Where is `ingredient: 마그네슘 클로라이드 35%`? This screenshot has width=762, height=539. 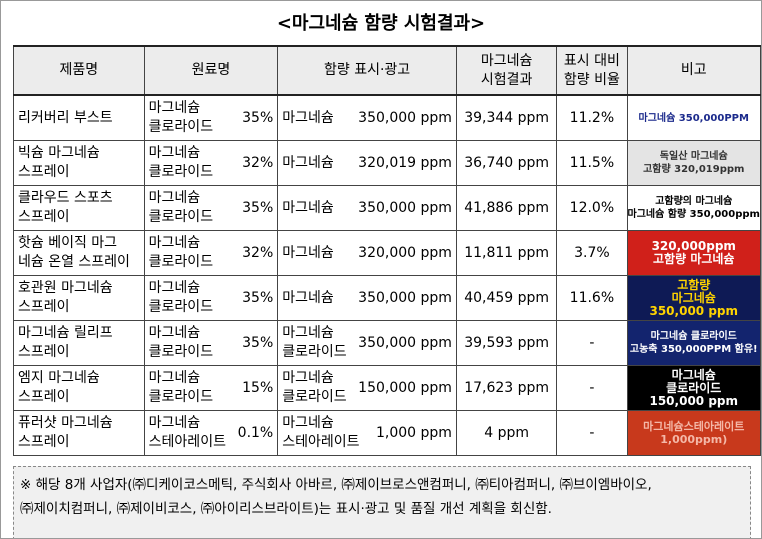
ingredient: 마그네슘 클로라이드 35% is located at coordinates (211, 343).